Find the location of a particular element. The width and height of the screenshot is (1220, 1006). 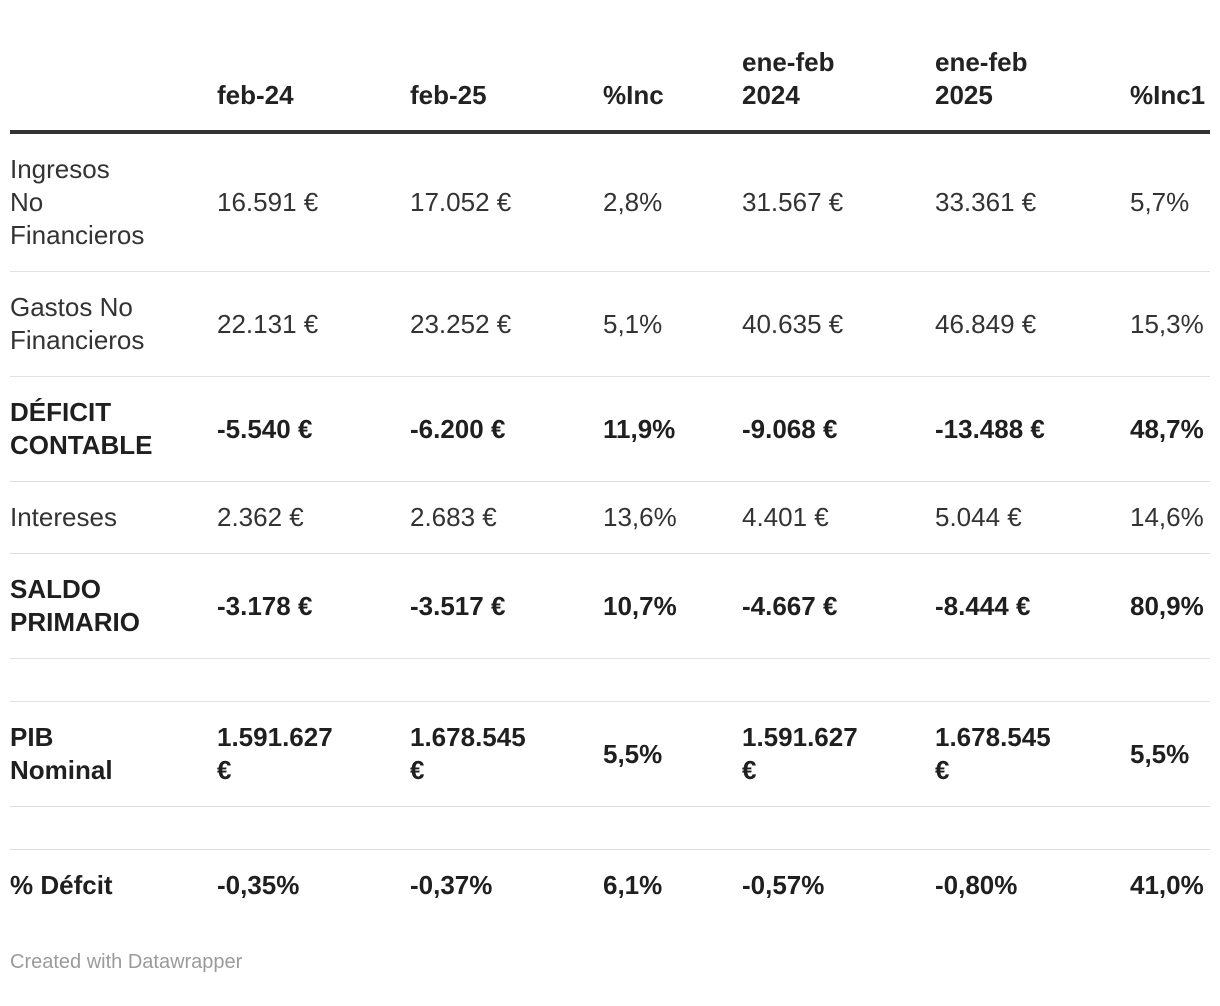

table-cell: -8.444 € is located at coordinates (983, 605).